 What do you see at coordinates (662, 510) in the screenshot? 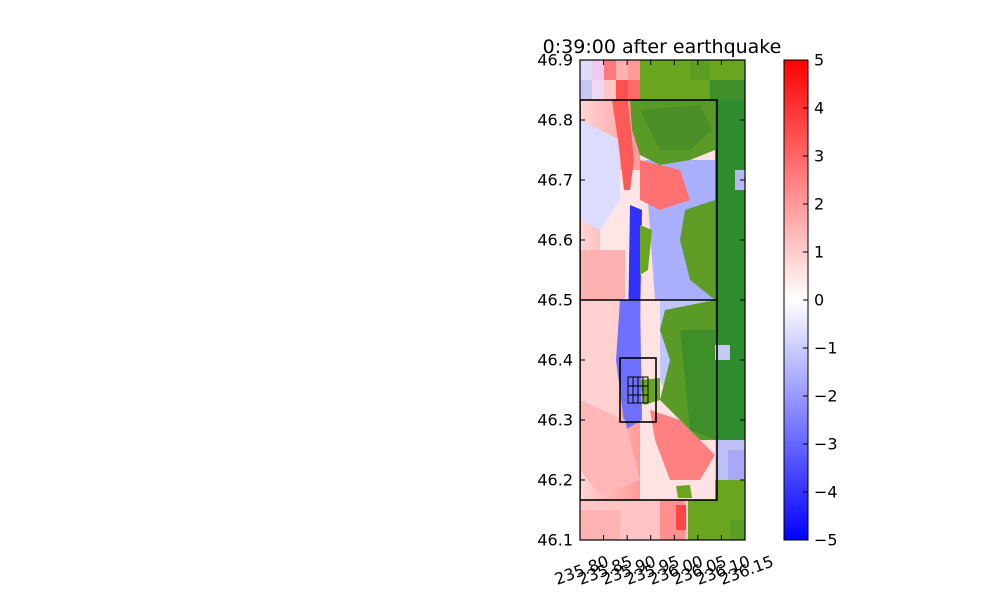
I see `coarse-cells-bottom` at bounding box center [662, 510].